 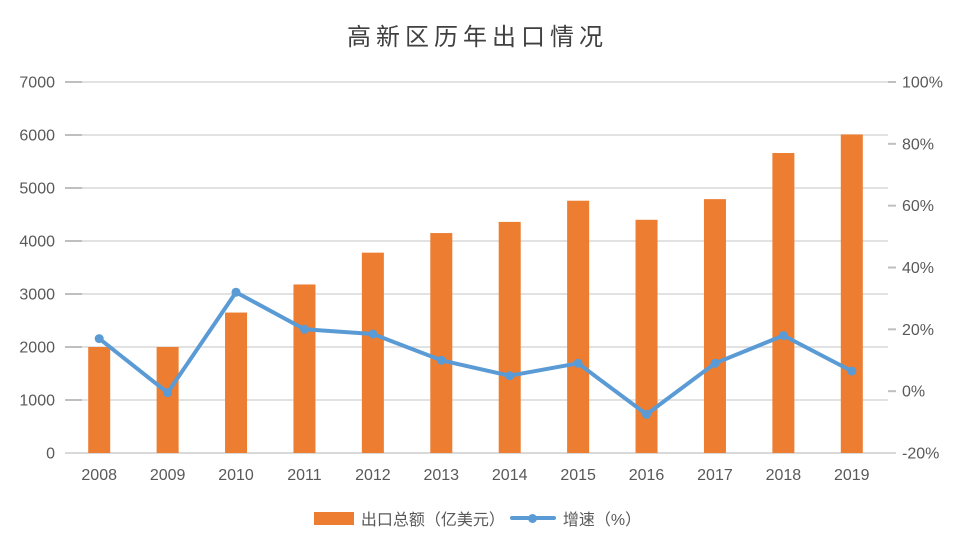 What do you see at coordinates (510, 475) in the screenshot?
I see `x-axis-label: 2014` at bounding box center [510, 475].